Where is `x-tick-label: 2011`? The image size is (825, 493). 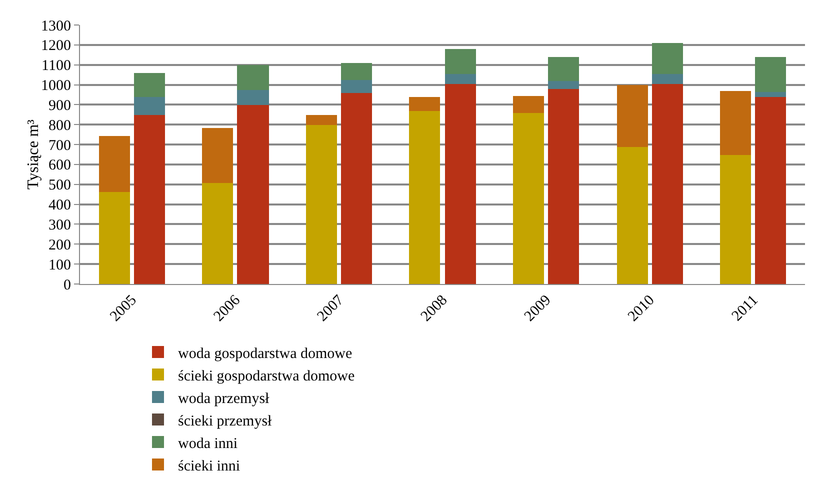
x-tick-label: 2011 is located at coordinates (745, 308).